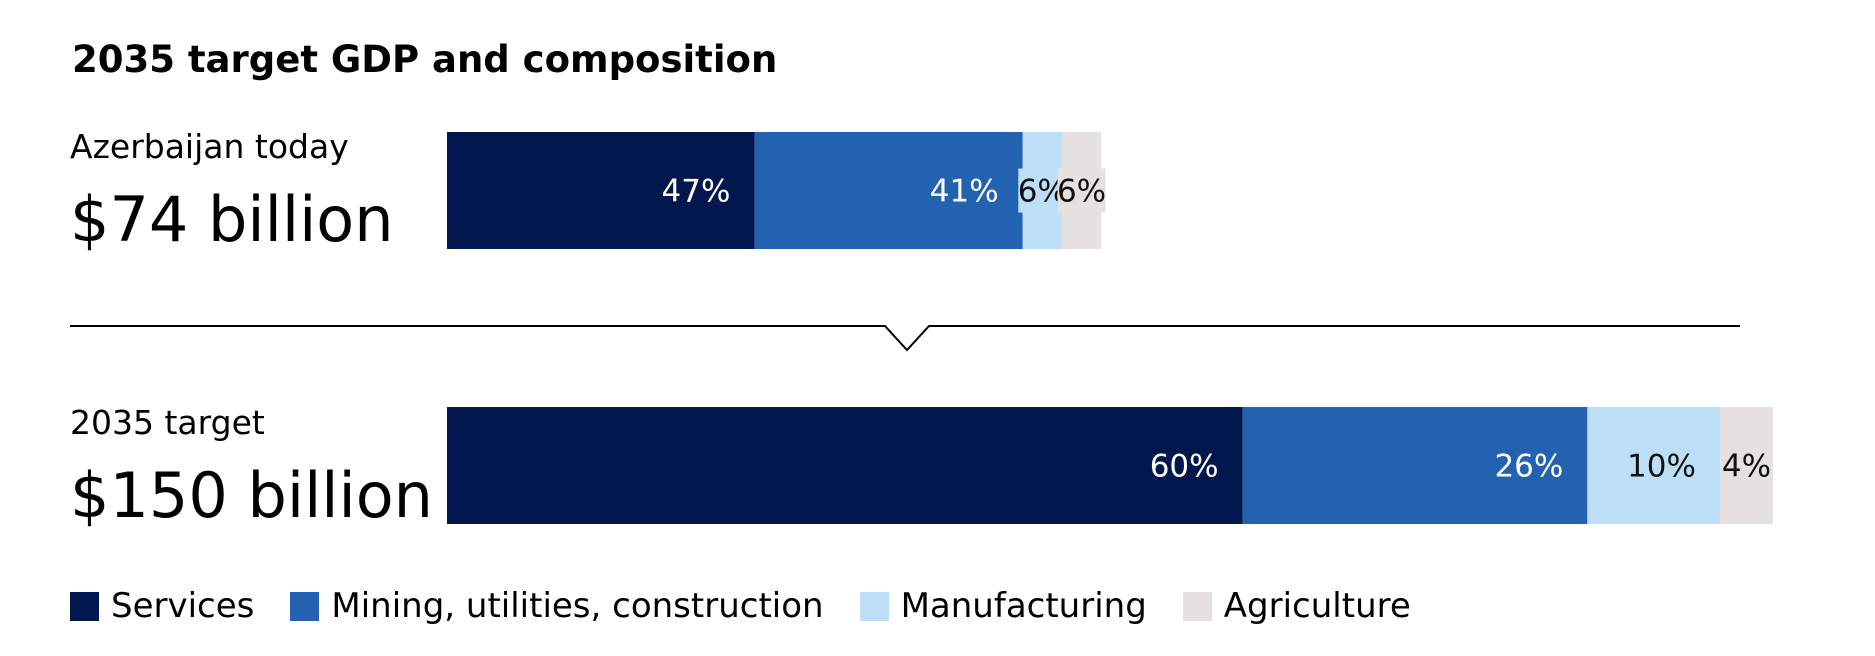 This screenshot has height=656, width=1875. Describe the element at coordinates (696, 192) in the screenshot. I see `bar-label-today-services: 47%` at that location.